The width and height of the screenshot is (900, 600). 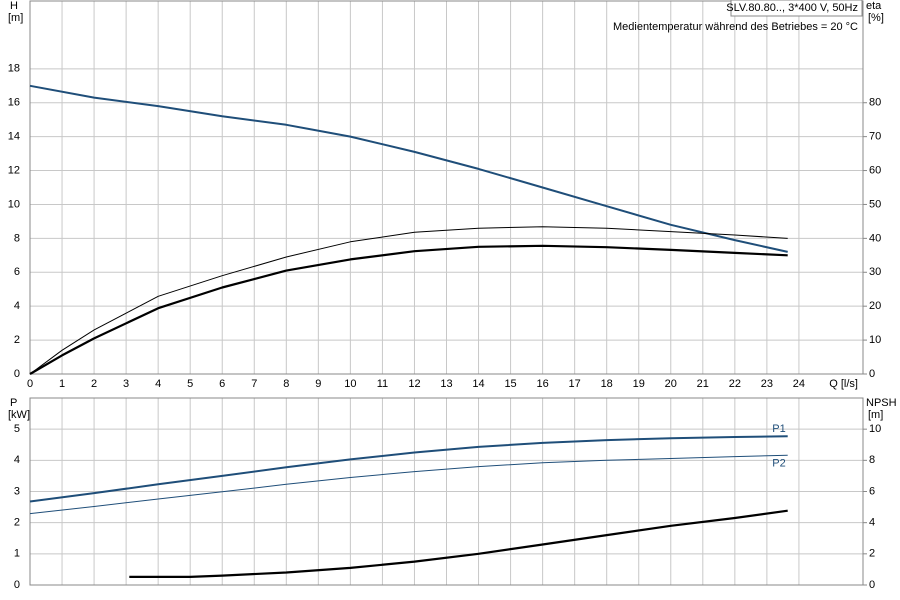 What do you see at coordinates (382, 384) in the screenshot?
I see `x-tick-label: 11` at bounding box center [382, 384].